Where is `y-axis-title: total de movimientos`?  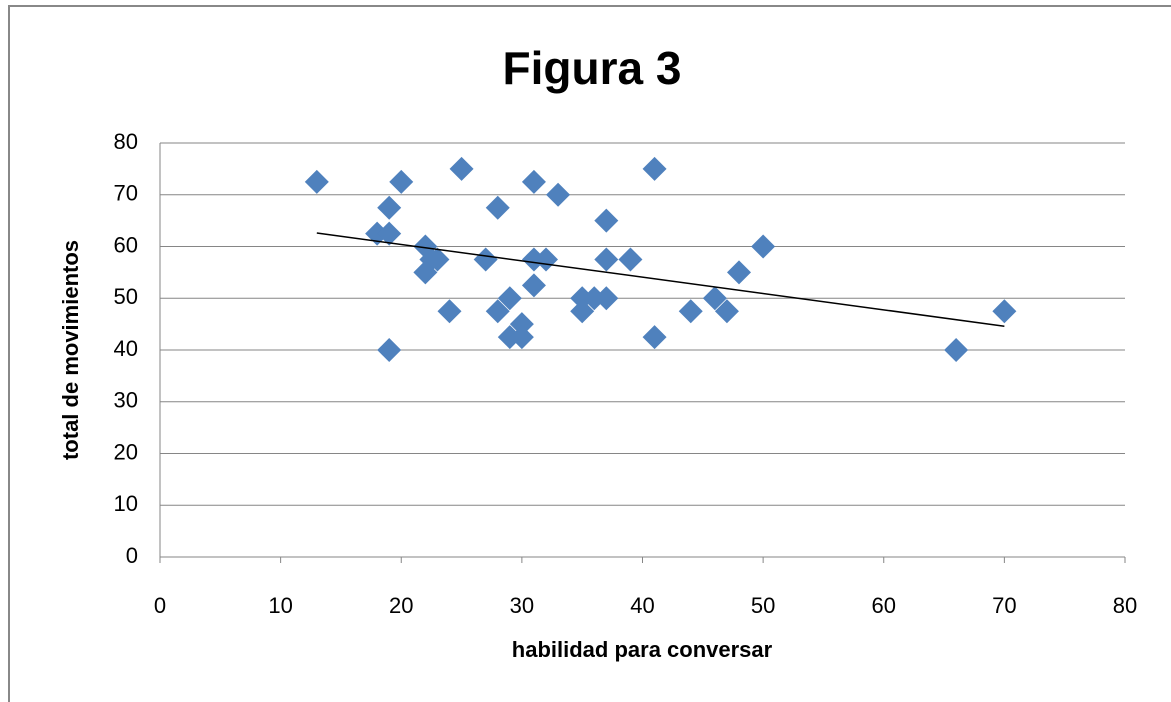 y-axis-title: total de movimientos is located at coordinates (70, 350).